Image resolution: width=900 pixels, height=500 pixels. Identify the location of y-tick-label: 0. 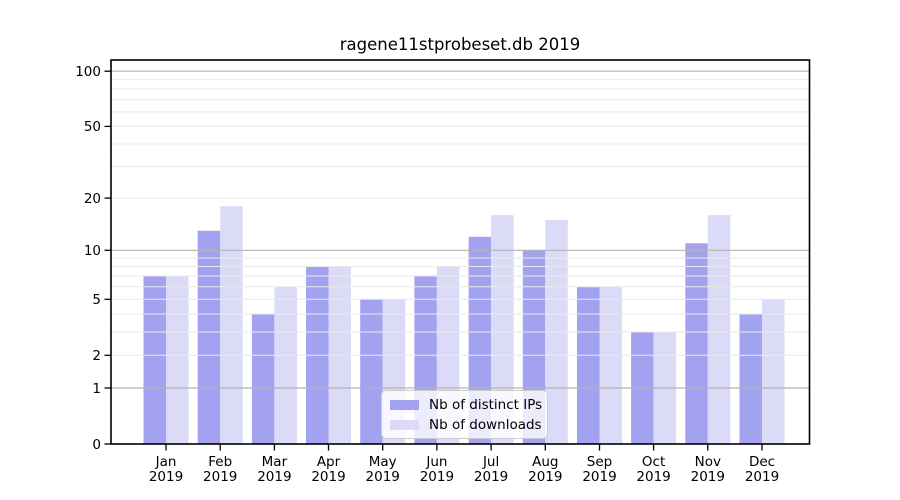
(96, 445).